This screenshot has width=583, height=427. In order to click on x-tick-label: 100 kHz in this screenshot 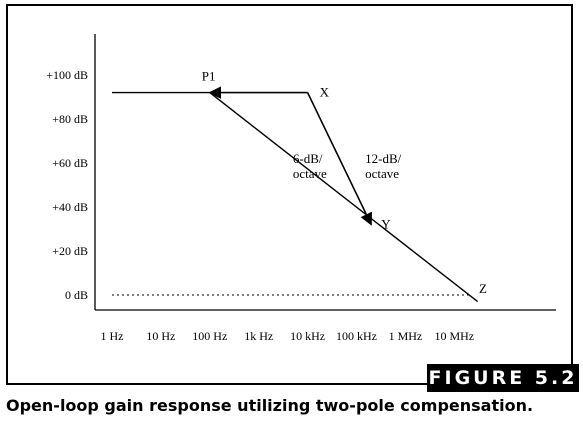, I will do `click(356, 336)`.